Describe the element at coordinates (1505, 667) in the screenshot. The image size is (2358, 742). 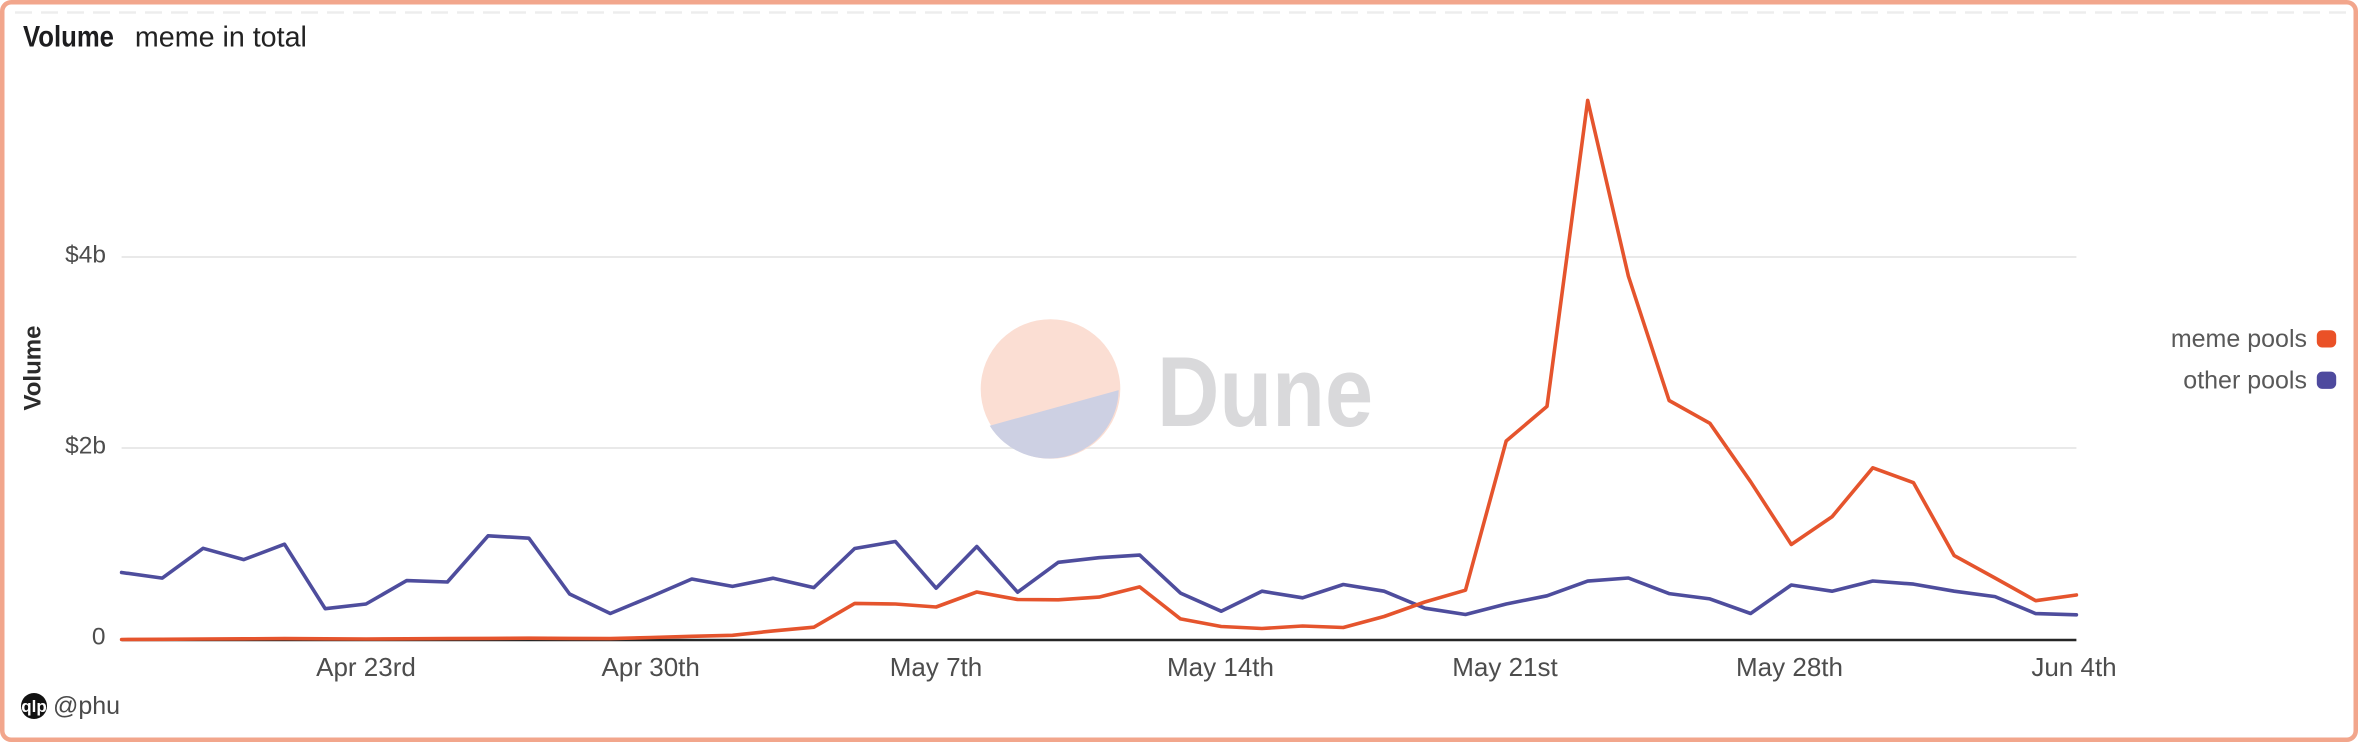
I see `svg-text: May 21st` at that location.